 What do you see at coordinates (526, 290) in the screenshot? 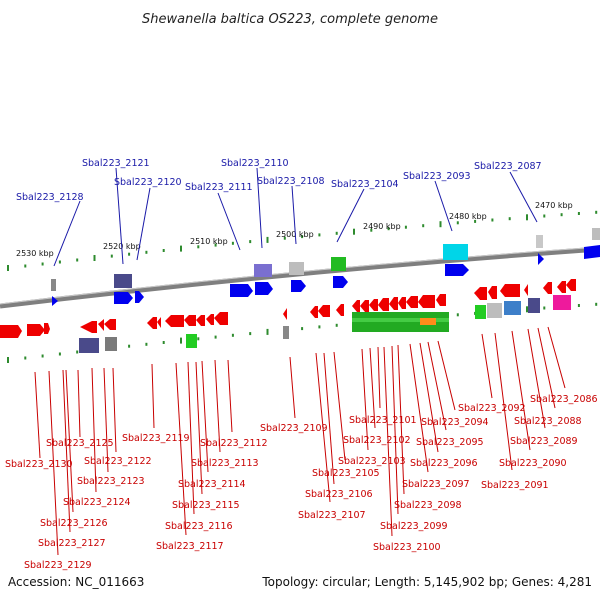
I see `gene-2090-arrow` at bounding box center [526, 290].